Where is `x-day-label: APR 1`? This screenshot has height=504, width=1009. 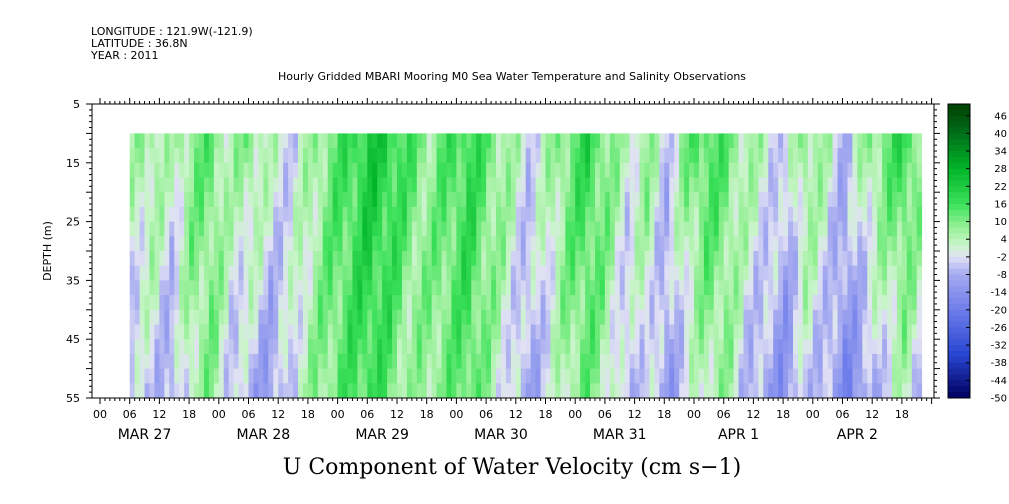
x-day-label: APR 1 is located at coordinates (738, 435).